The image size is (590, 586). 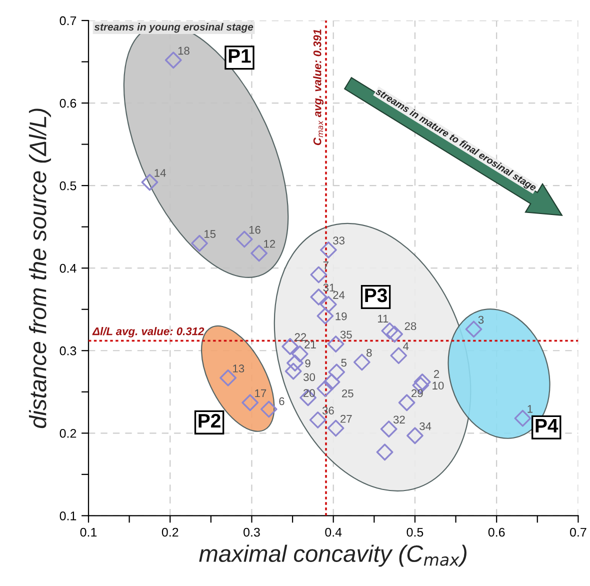 What do you see at coordinates (270, 244) in the screenshot?
I see `annotation: 12` at bounding box center [270, 244].